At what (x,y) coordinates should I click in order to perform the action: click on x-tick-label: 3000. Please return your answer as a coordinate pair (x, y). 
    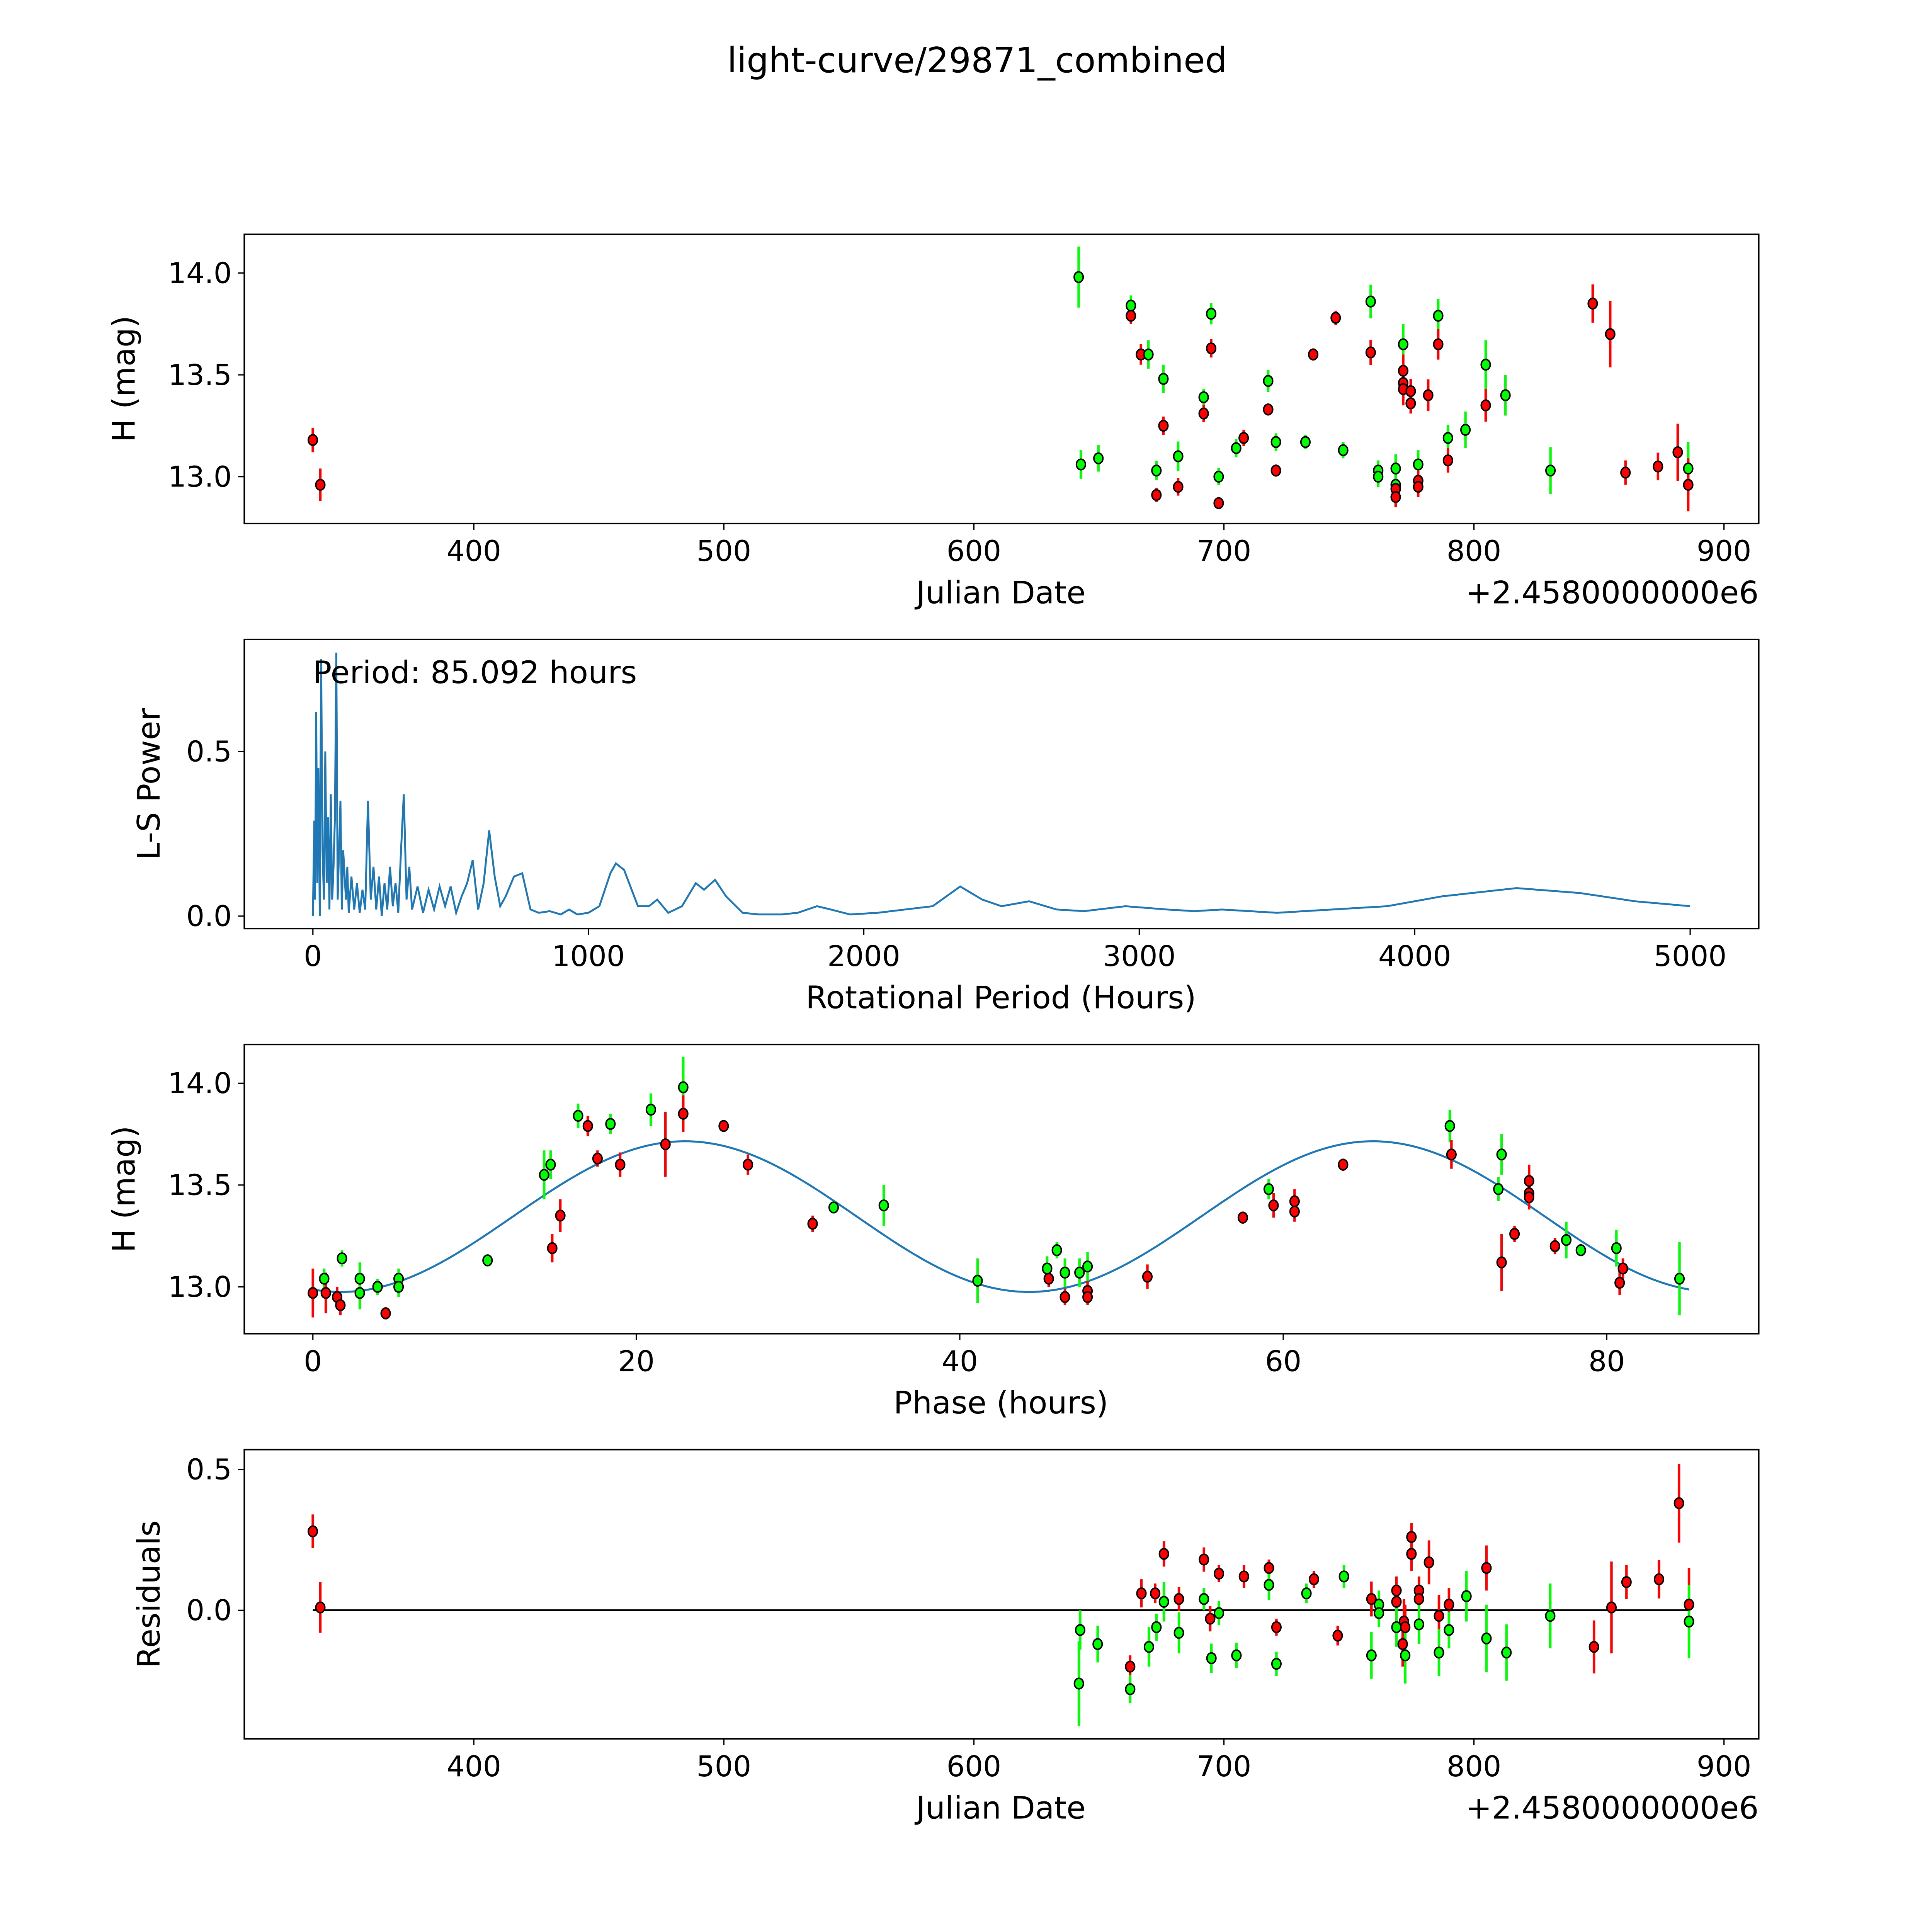
    Looking at the image, I should click on (1140, 956).